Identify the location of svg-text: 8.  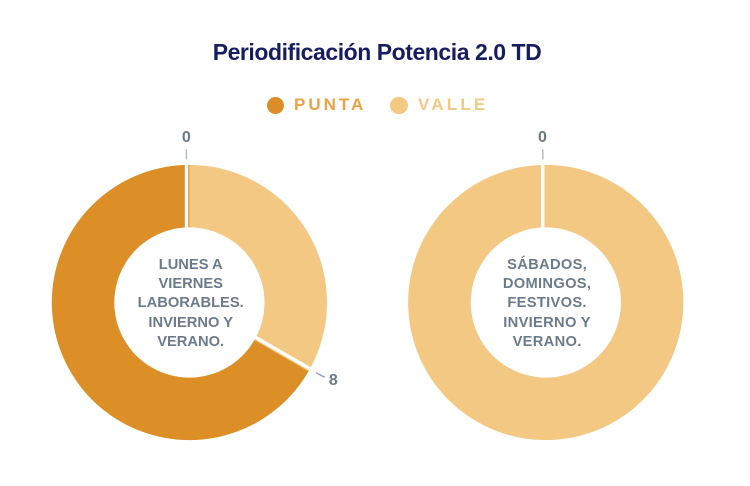
(333, 380).